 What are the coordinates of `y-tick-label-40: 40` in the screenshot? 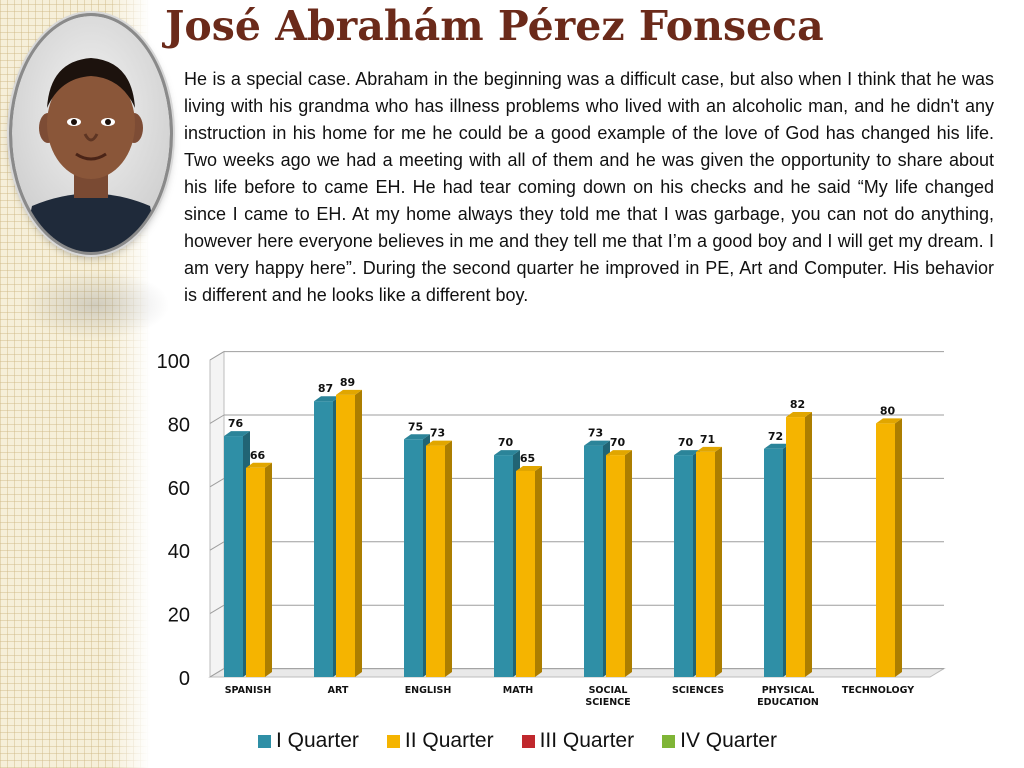 It's located at (179, 552).